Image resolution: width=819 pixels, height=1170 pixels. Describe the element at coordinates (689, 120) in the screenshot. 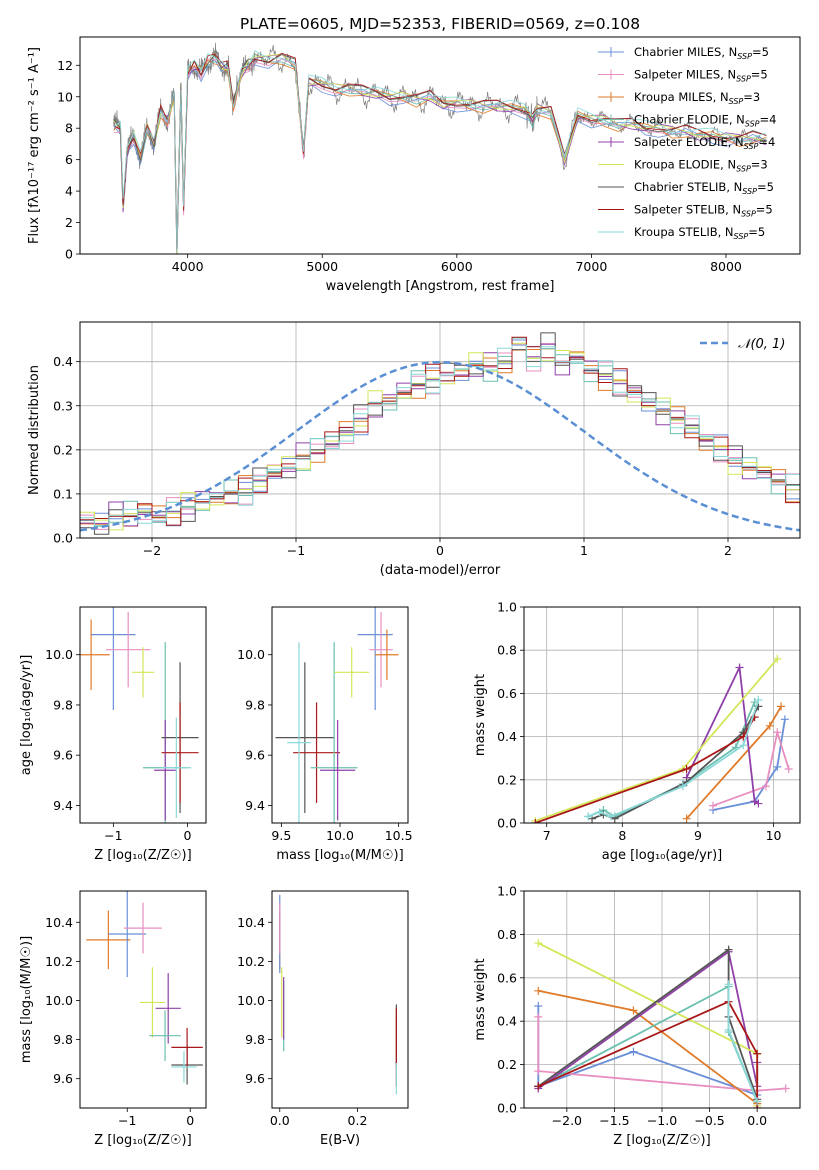

I see `legend-text: Chabrier ELODIE, N` at that location.